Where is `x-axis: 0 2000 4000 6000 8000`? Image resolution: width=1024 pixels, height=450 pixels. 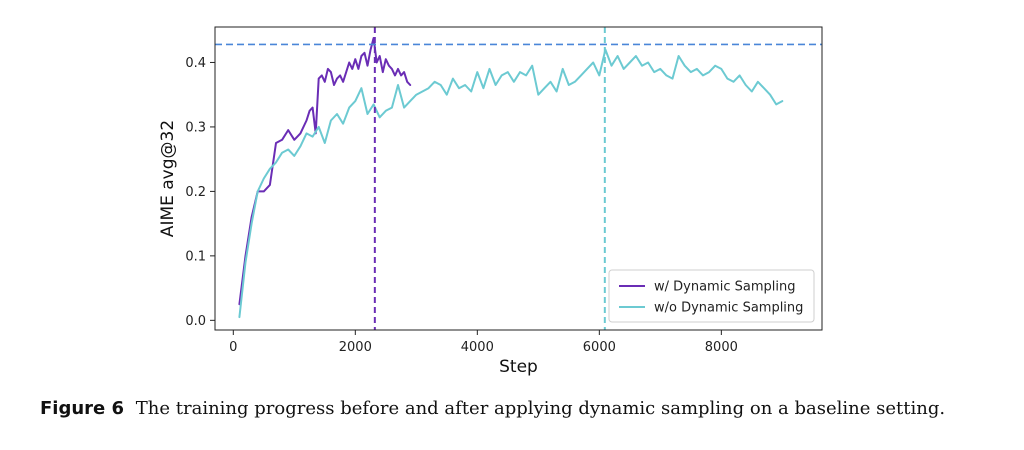 x-axis: 0 2000 4000 6000 8000 is located at coordinates (483, 342).